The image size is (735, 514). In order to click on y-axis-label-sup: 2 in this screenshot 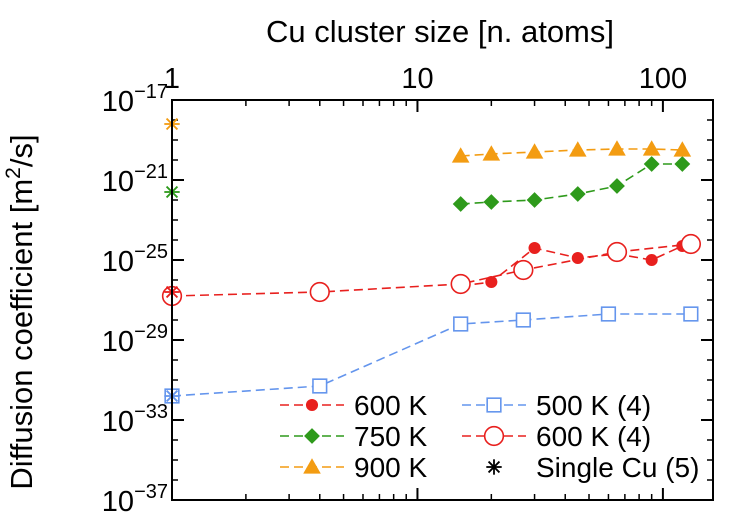, I will do `click(13, 173)`.